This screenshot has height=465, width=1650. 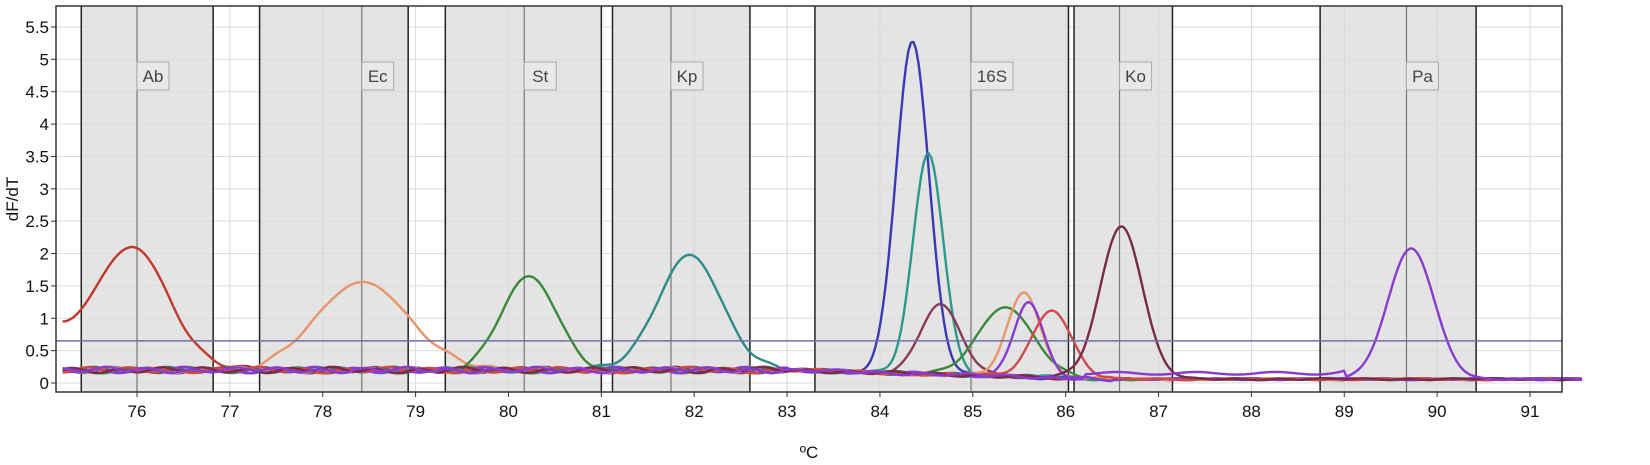 I want to click on region-label-kp: Kp, so click(x=687, y=76).